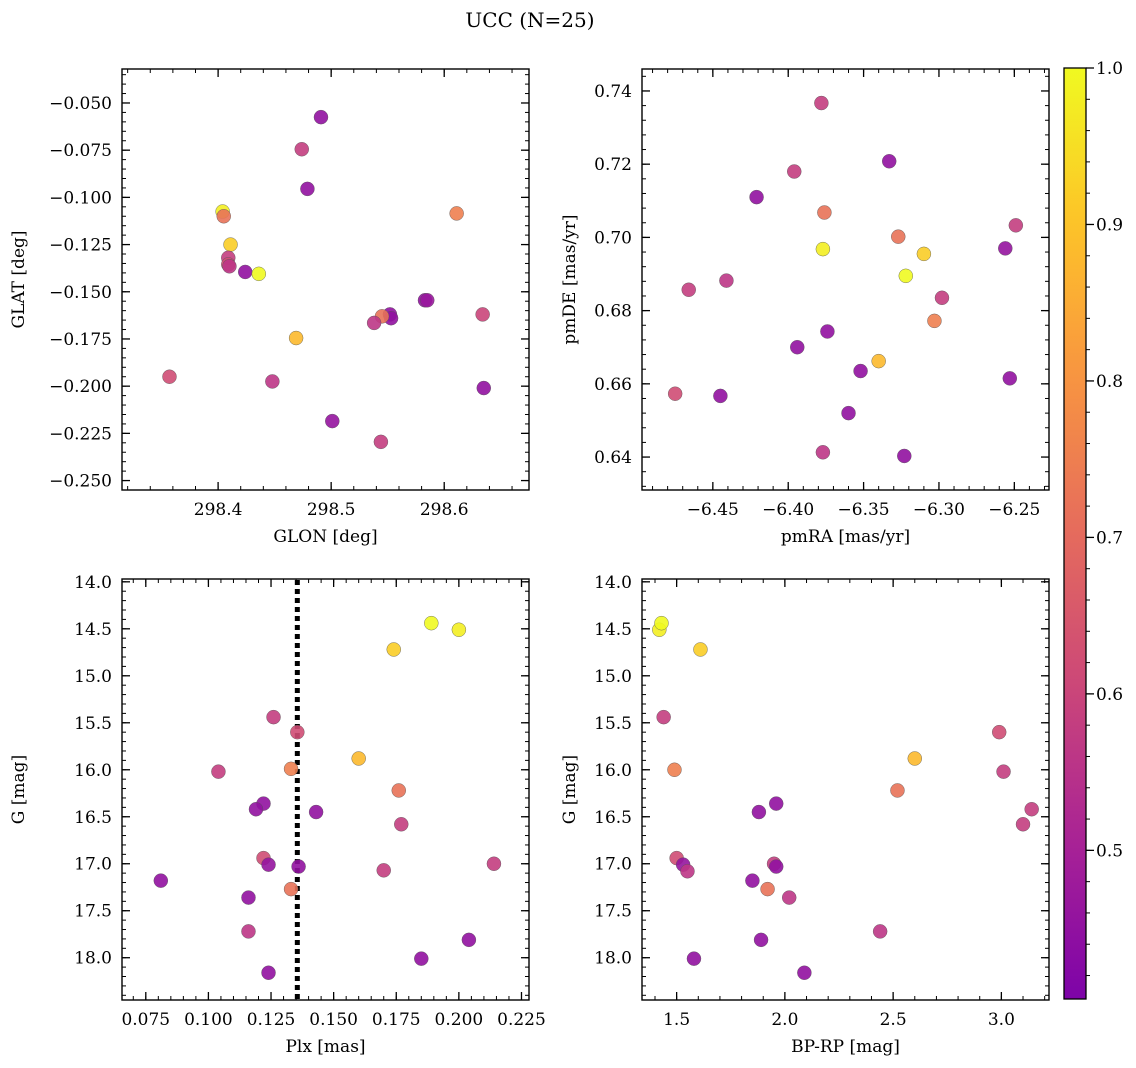  I want to click on y-axis-label: GLAT [deg], so click(19, 279).